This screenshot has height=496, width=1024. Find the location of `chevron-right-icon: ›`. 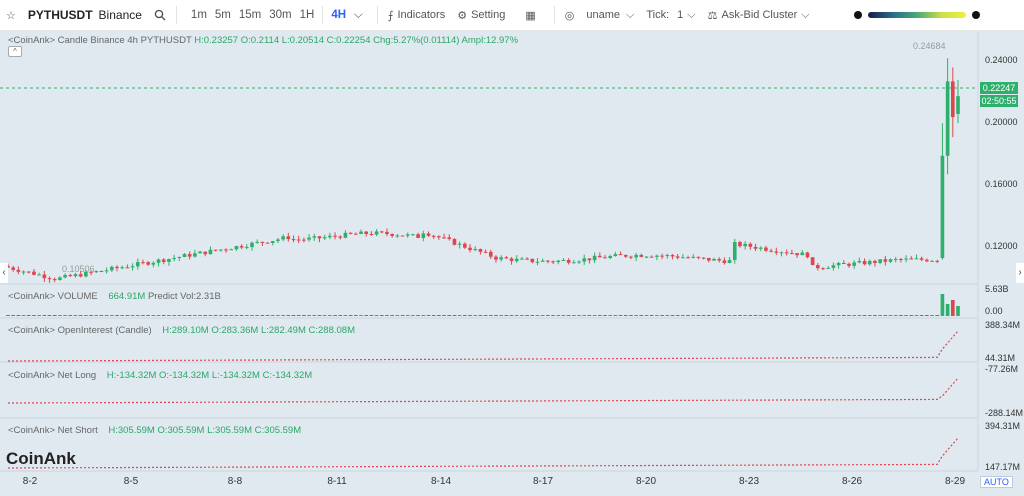

chevron-right-icon: › is located at coordinates (1020, 273).